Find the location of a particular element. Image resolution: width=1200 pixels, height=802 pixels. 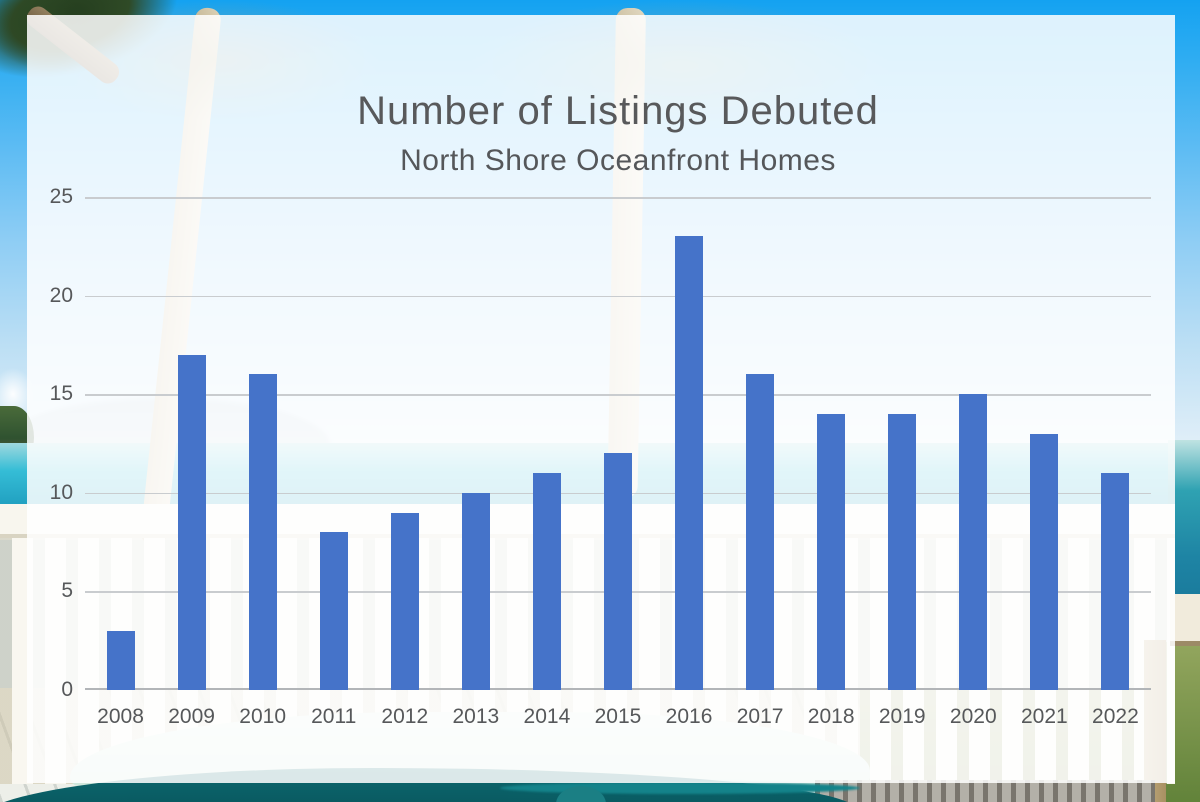

bar-2011 is located at coordinates (333, 611).